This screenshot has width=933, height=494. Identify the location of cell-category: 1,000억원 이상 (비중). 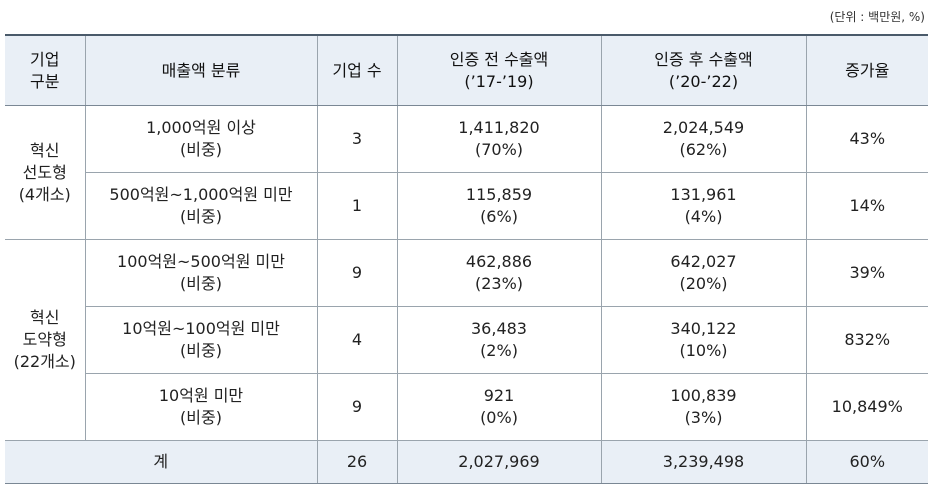
(201, 139).